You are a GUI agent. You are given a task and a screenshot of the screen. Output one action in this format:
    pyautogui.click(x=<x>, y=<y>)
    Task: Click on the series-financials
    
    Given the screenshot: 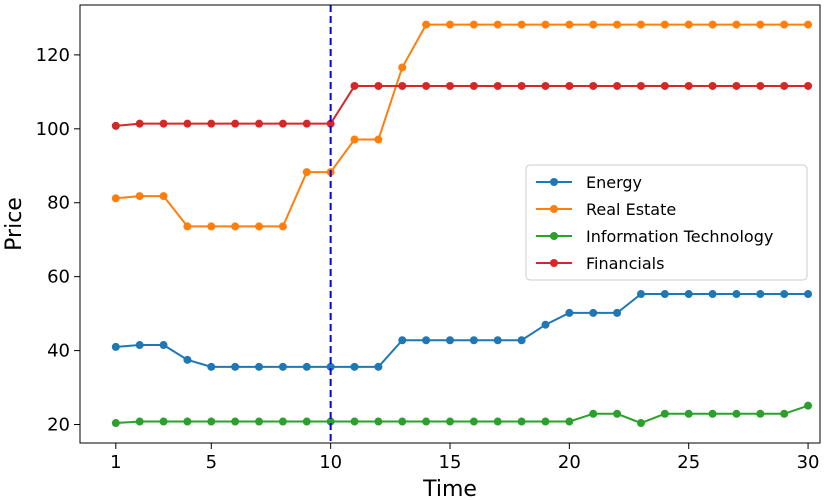 What is the action you would take?
    pyautogui.click(x=462, y=105)
    